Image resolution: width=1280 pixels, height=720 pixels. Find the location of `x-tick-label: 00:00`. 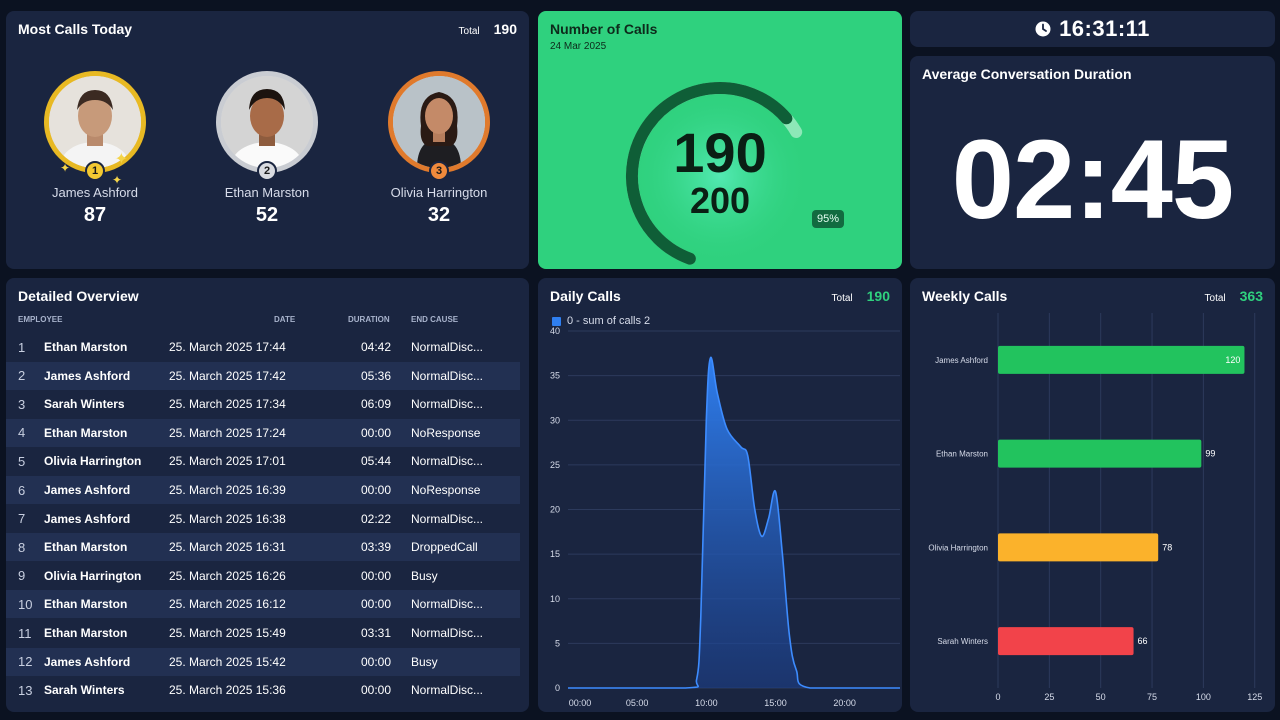

x-tick-label: 00:00 is located at coordinates (580, 703).